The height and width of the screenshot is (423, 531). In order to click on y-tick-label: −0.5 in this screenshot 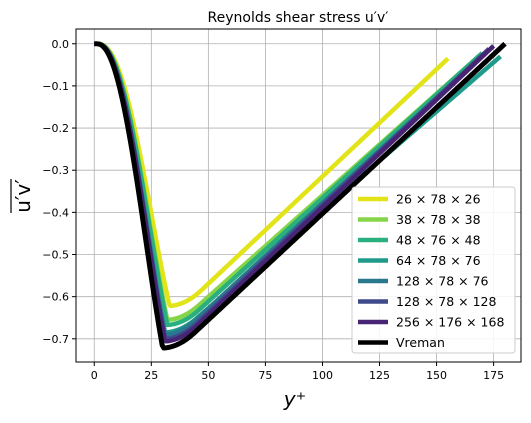, I will do `click(55, 255)`.